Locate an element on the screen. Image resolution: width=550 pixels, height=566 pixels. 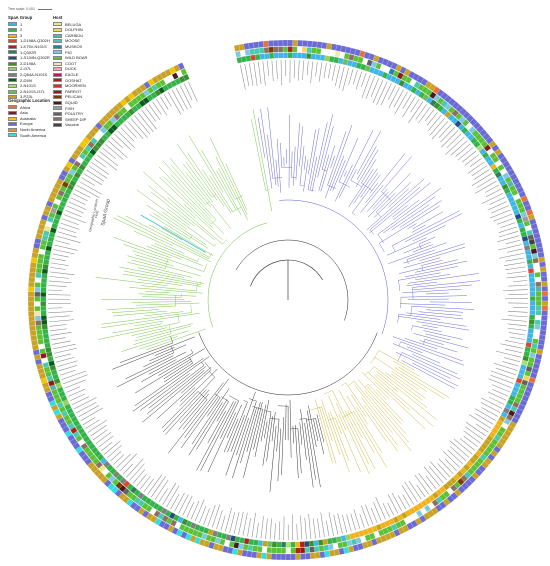
clade-arc is located at coordinates (344, 184).